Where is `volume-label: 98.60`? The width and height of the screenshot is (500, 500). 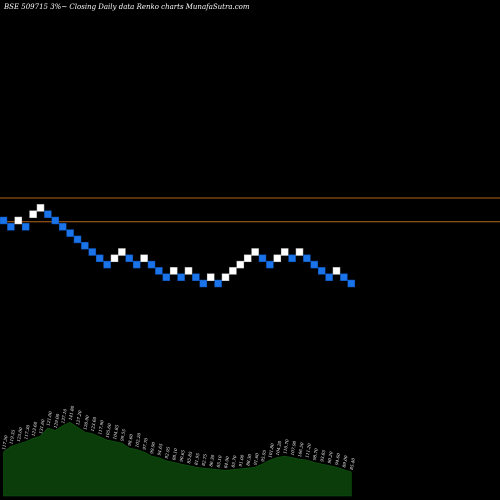 volume-label: 98.60 is located at coordinates (130, 439).